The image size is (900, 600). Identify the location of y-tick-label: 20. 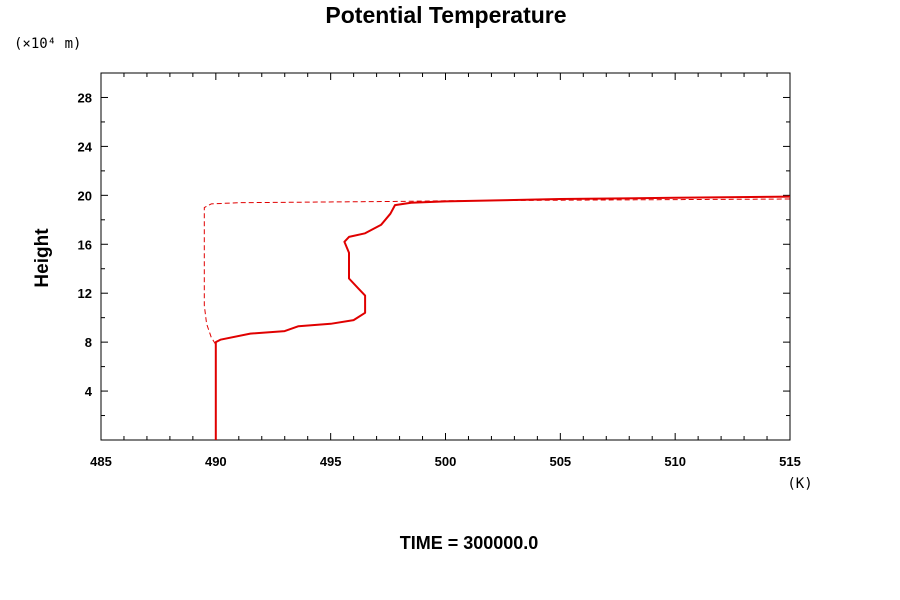
(85, 195).